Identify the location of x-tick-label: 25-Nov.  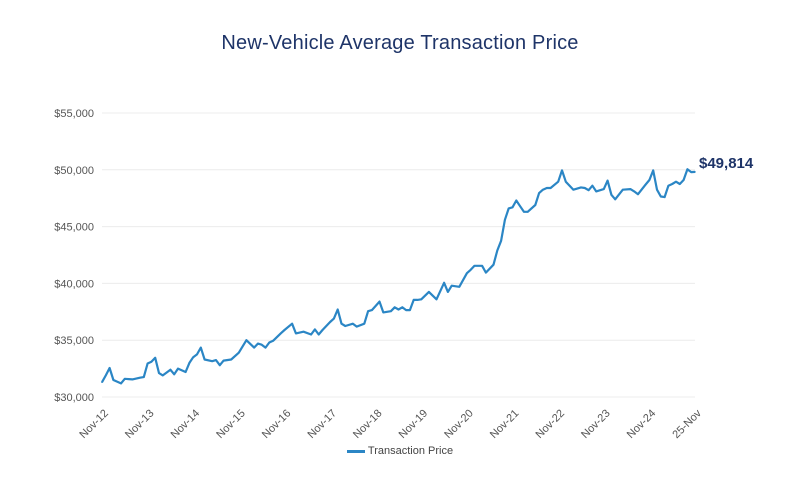
(687, 424).